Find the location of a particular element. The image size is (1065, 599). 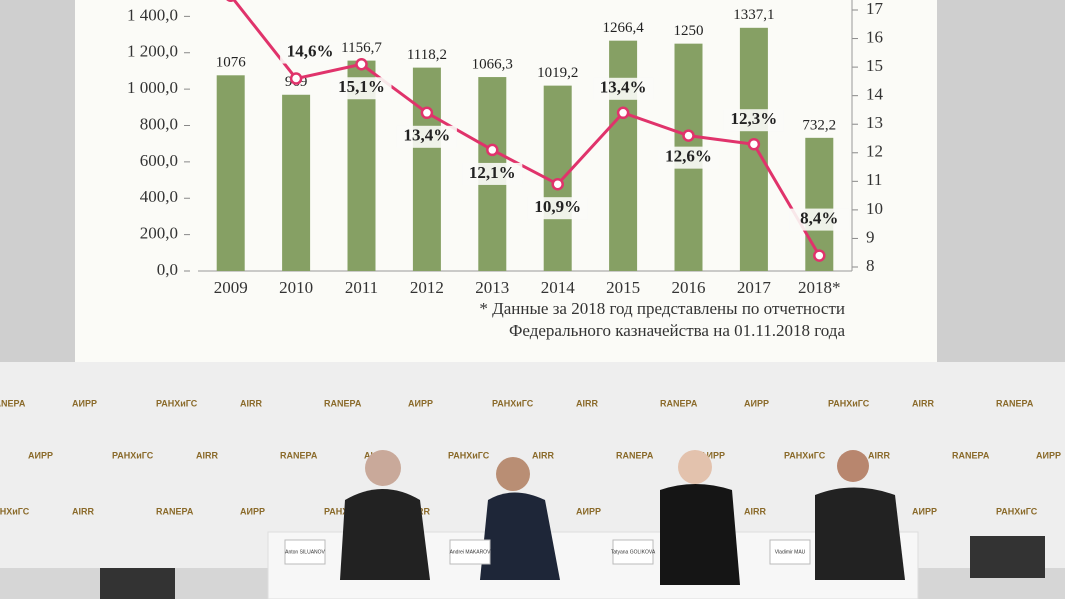

y-tick-label: 0,0 is located at coordinates (167, 269).